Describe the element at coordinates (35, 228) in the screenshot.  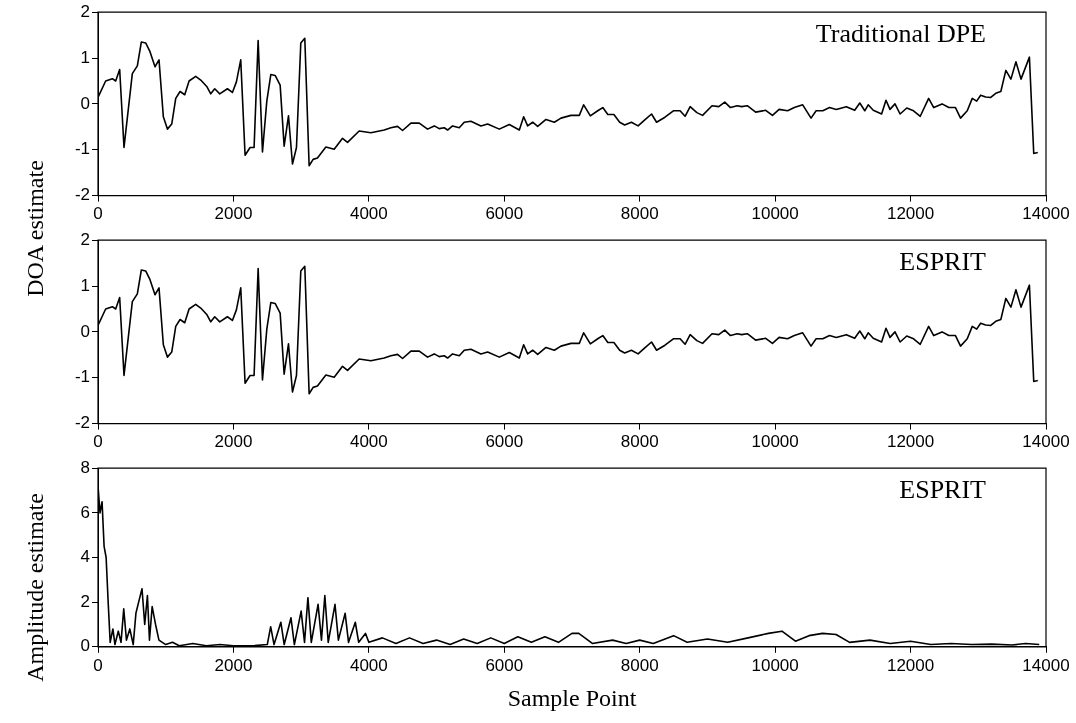
I see `y-axis-title: DOA estimate` at that location.